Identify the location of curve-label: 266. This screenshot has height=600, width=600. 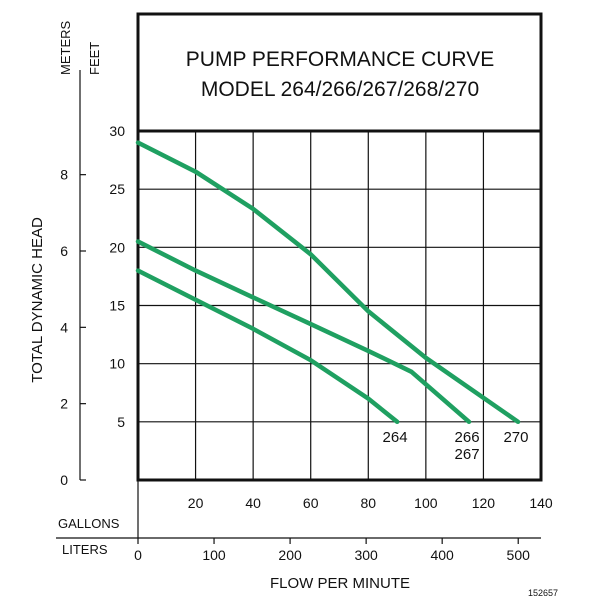
(467, 437).